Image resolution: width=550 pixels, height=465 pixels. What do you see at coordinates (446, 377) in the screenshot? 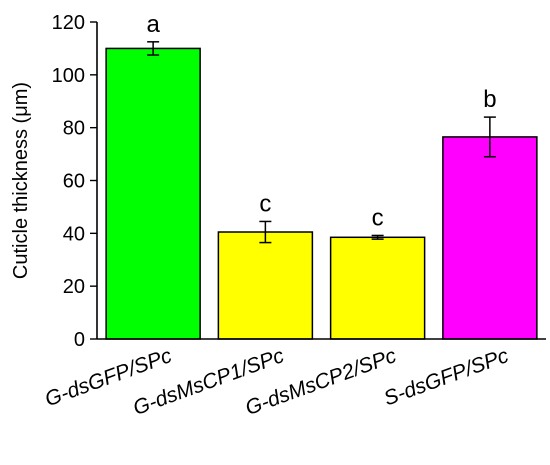
I see `x-category-label: S-dsGFP/SPc` at bounding box center [446, 377].